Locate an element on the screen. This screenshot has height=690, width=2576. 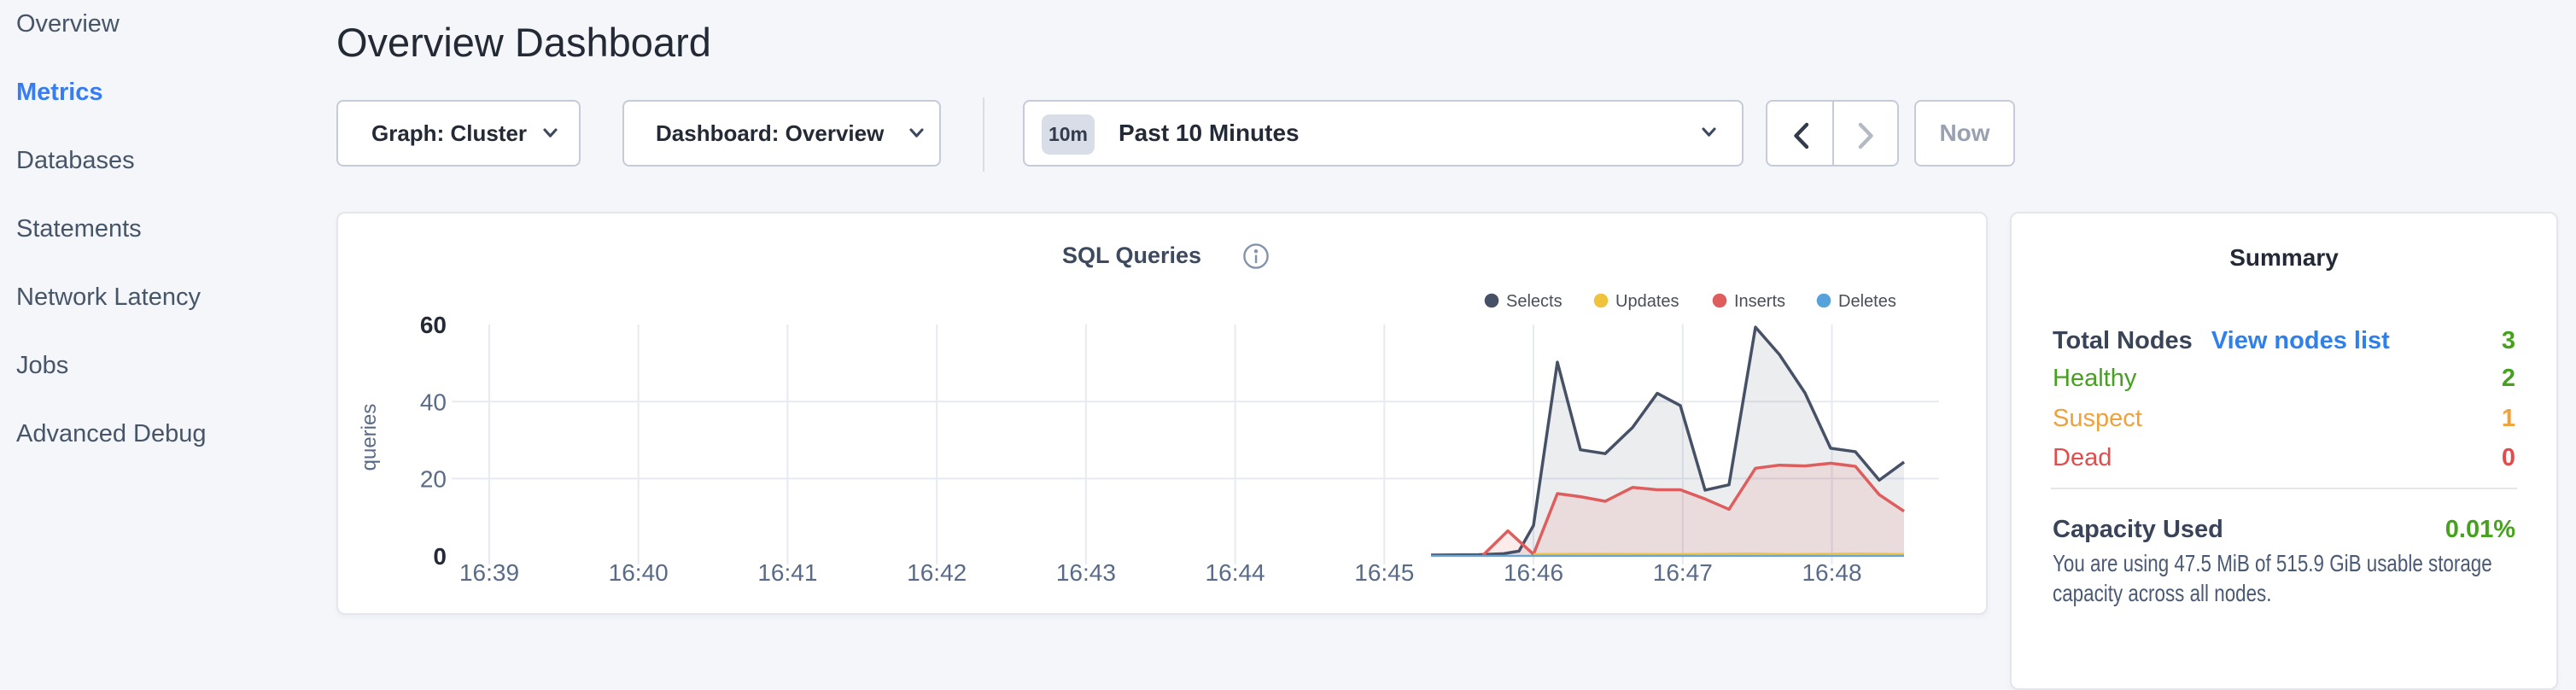
svg-text: Inserts is located at coordinates (1759, 301).